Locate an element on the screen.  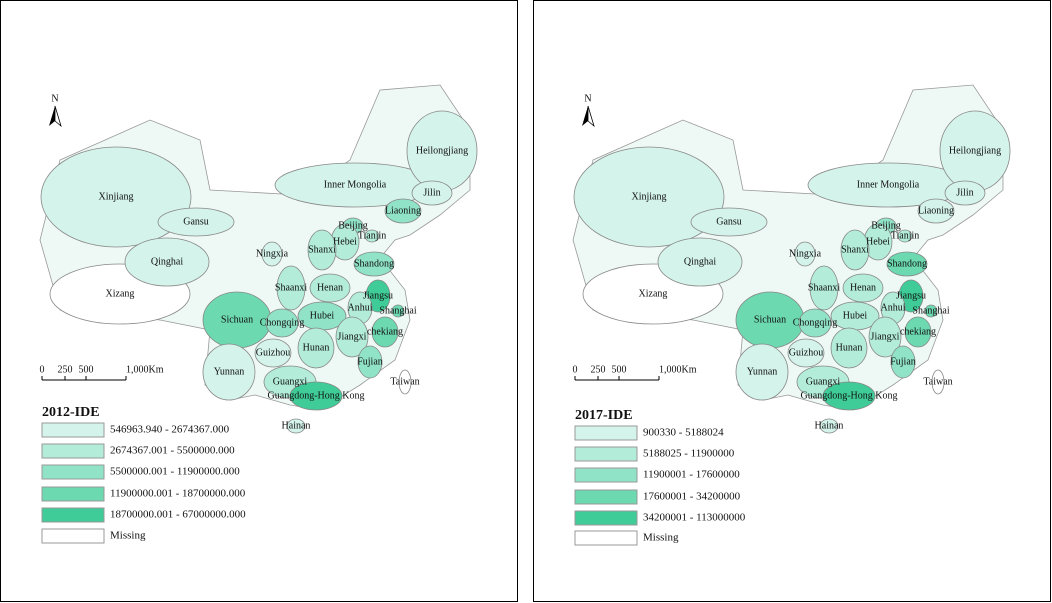
scale-label: 250 is located at coordinates (65, 369).